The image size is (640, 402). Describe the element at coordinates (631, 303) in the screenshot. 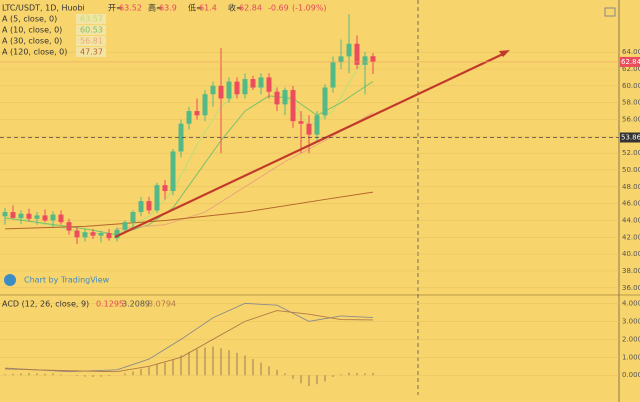

I see `macd-tick-label: 4.000` at that location.